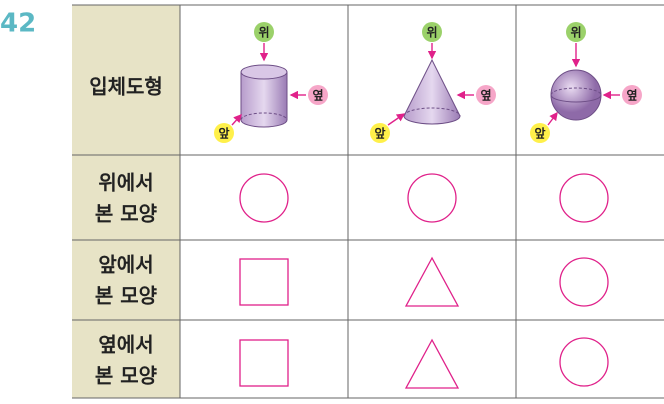 Image resolution: width=664 pixels, height=404 pixels. Describe the element at coordinates (125, 183) in the screenshot. I see `row-header: 위에서` at that location.